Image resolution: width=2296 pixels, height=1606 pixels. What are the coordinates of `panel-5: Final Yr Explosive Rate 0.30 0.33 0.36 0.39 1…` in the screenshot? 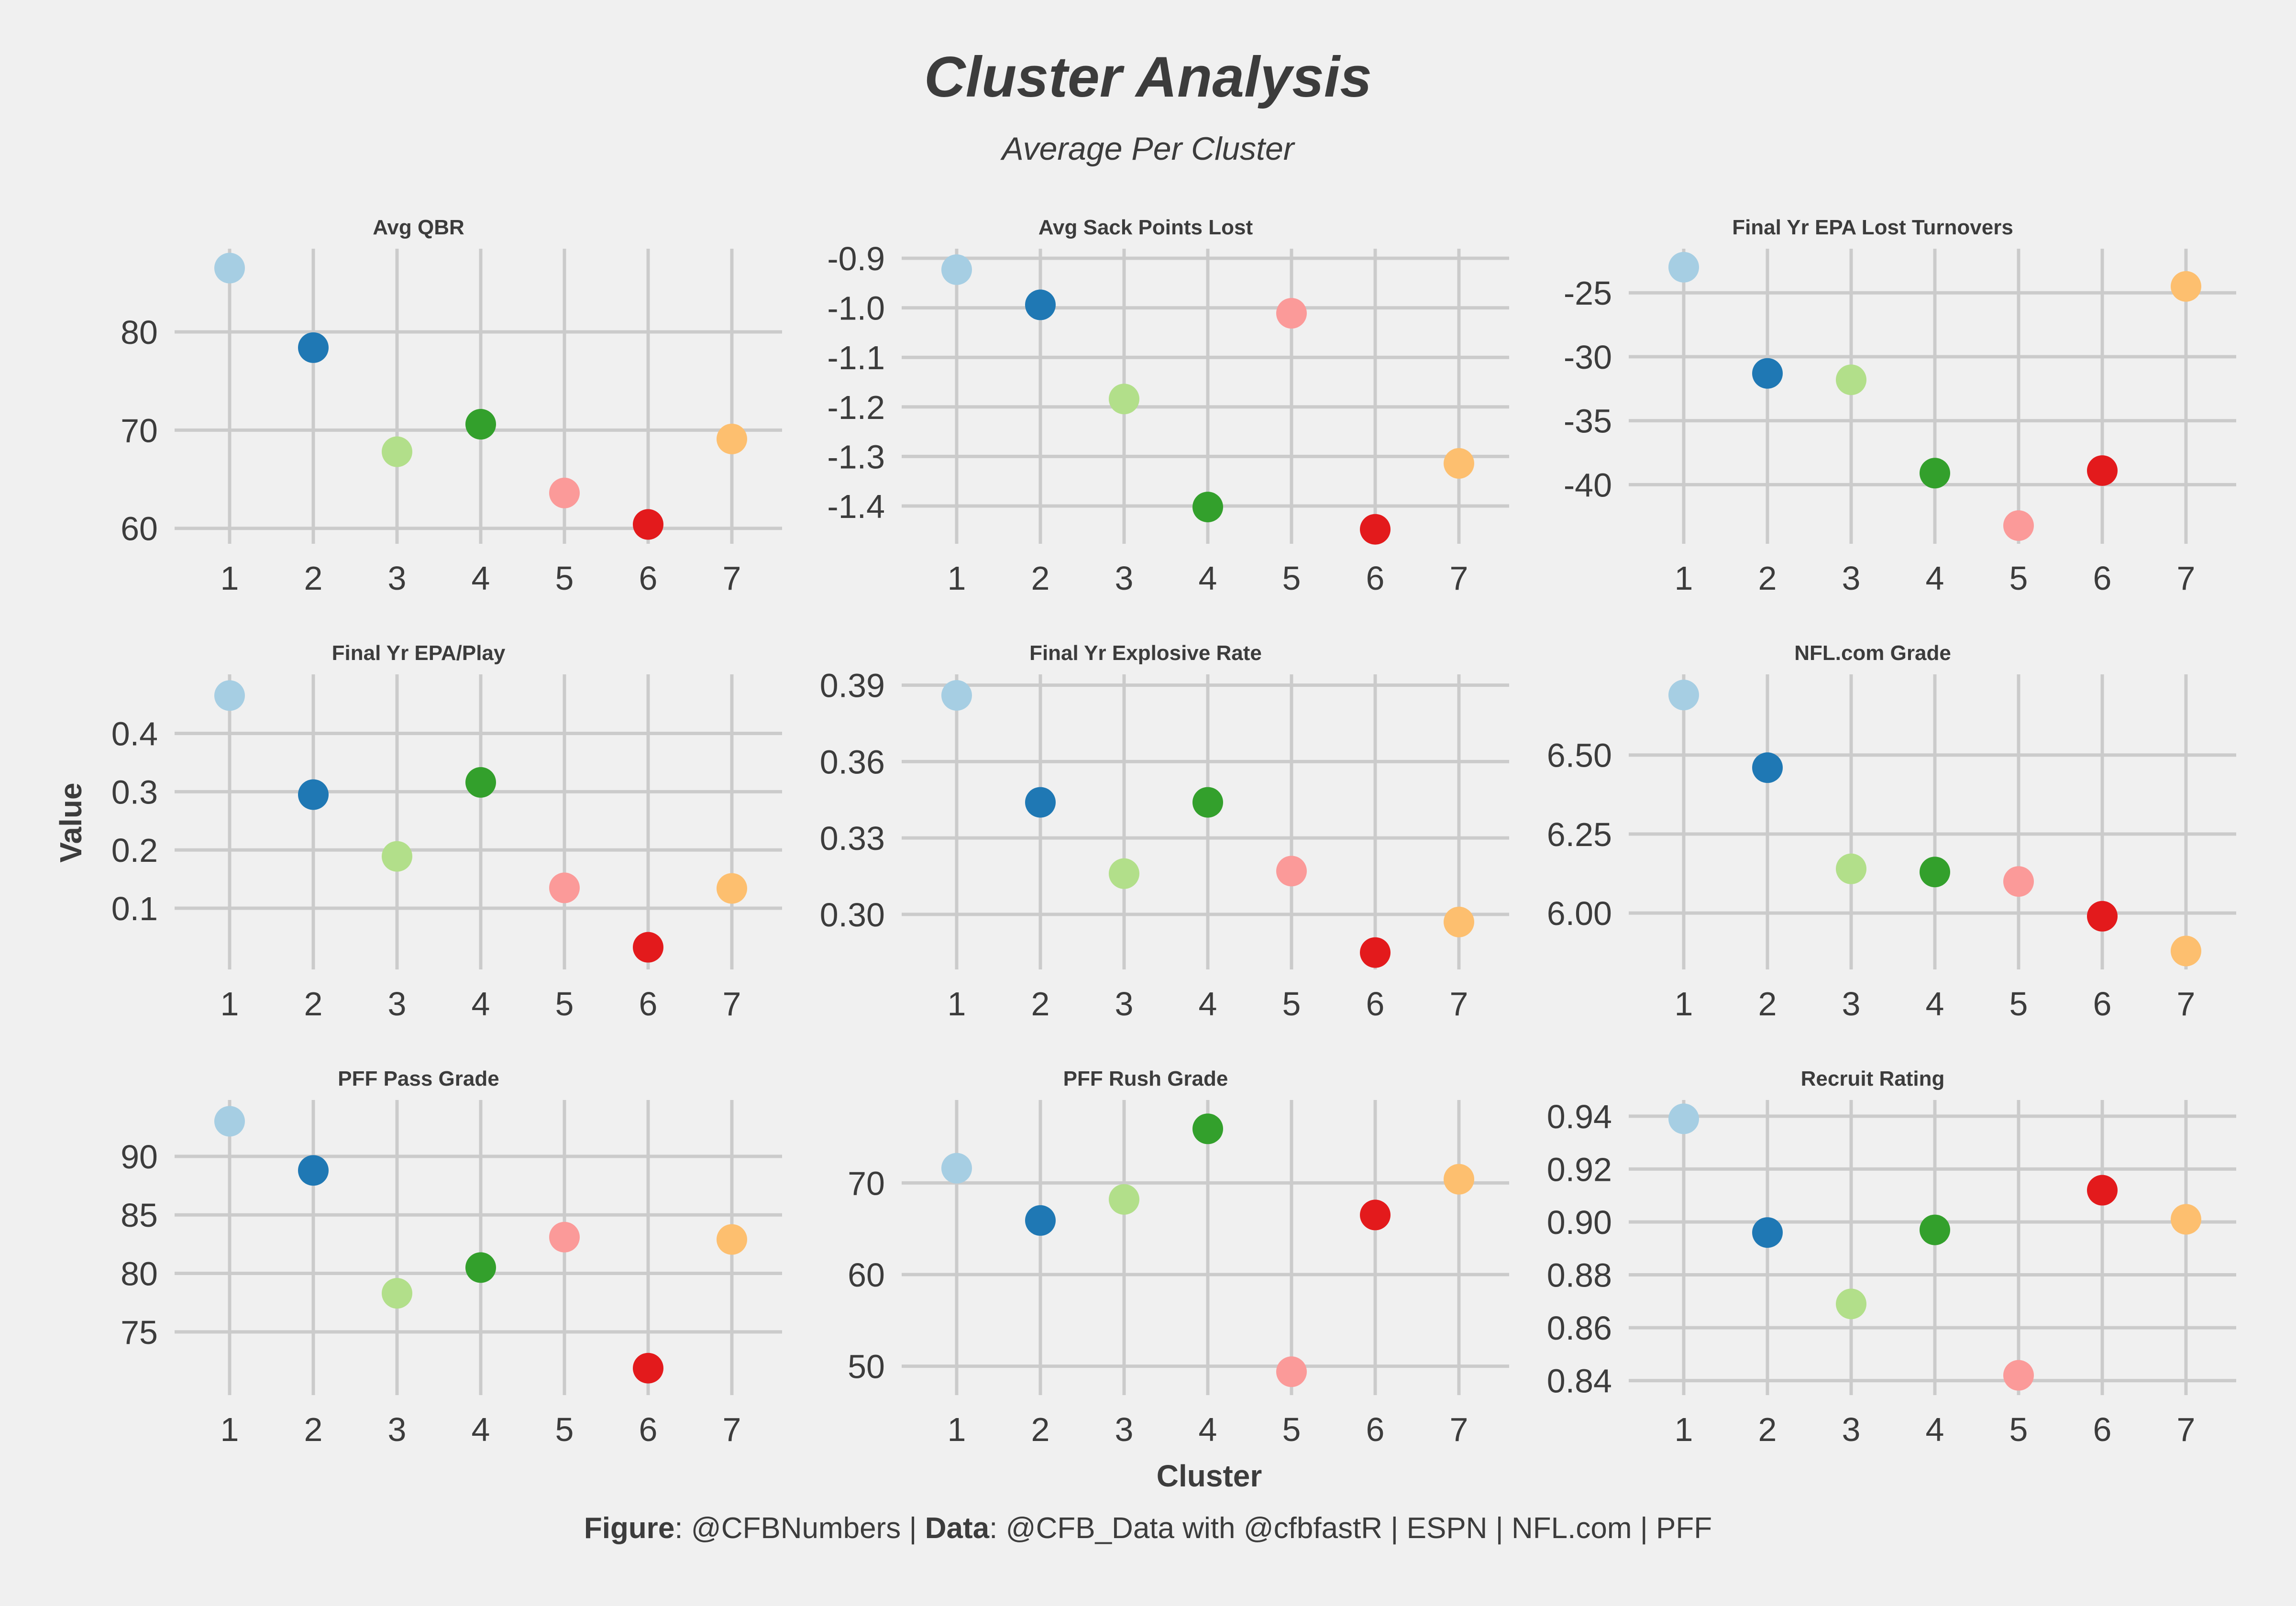 It's located at (1165, 832).